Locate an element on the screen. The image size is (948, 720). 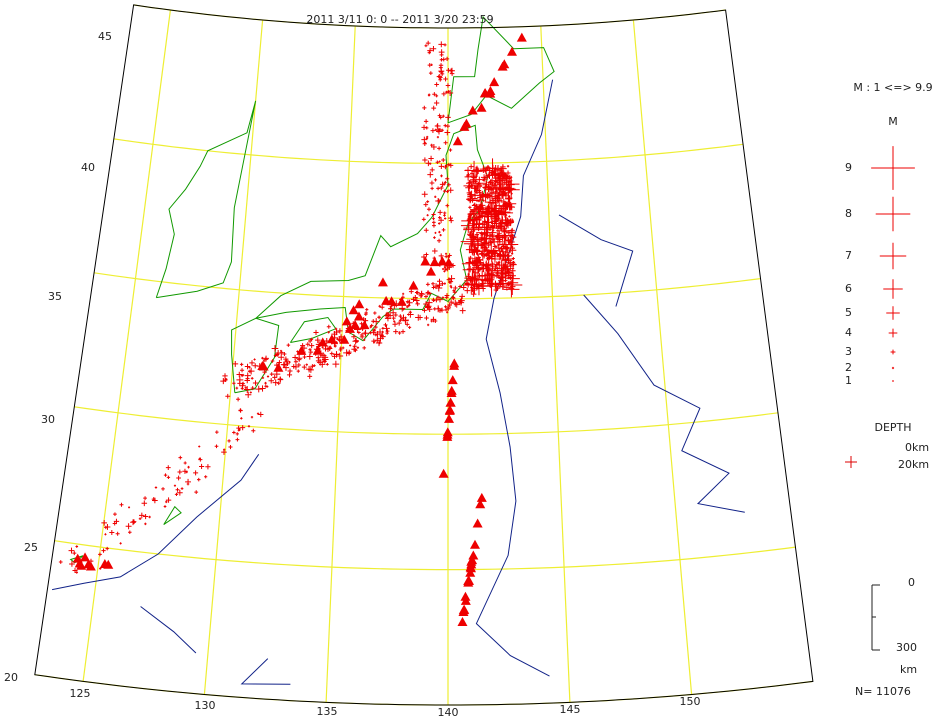
parallel is located at coordinates (426, 420).